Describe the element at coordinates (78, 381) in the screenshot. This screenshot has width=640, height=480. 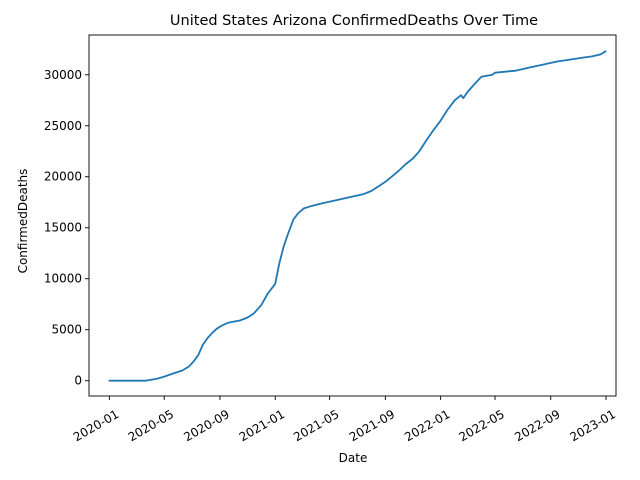
I see `y-tick-label: 0` at that location.